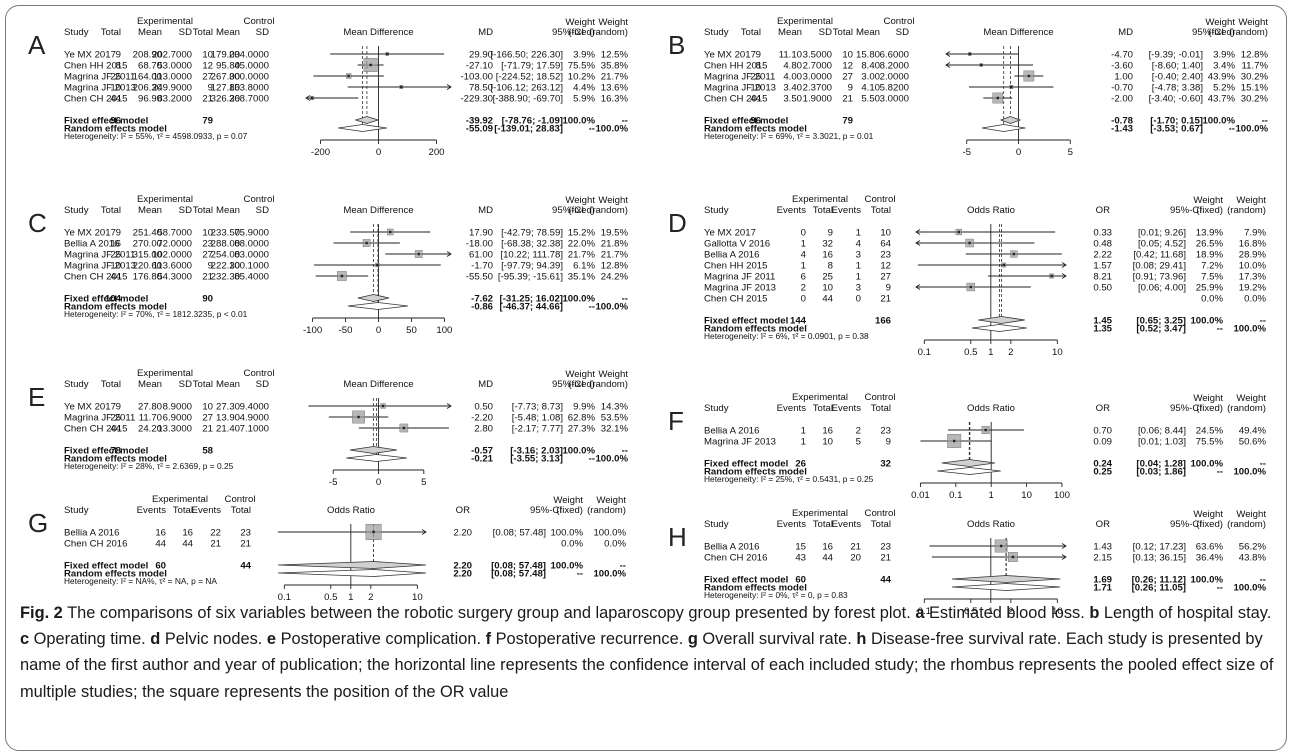  What do you see at coordinates (735, 266) in the screenshot?
I see `study-name: Chen HH 2015` at bounding box center [735, 266].